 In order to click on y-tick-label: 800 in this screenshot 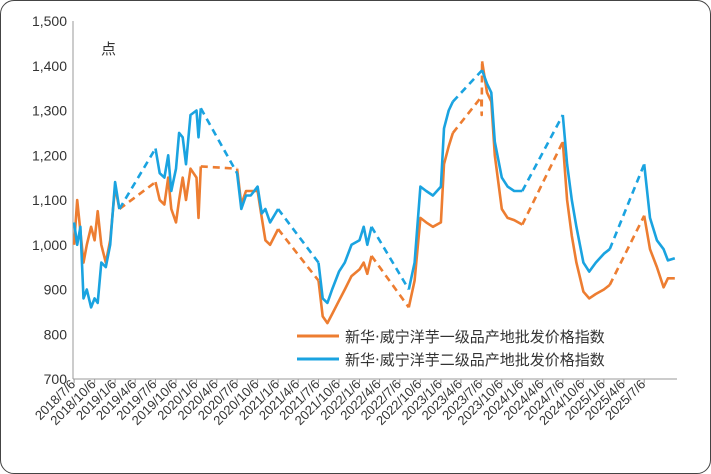, I will do `click(56, 334)`.